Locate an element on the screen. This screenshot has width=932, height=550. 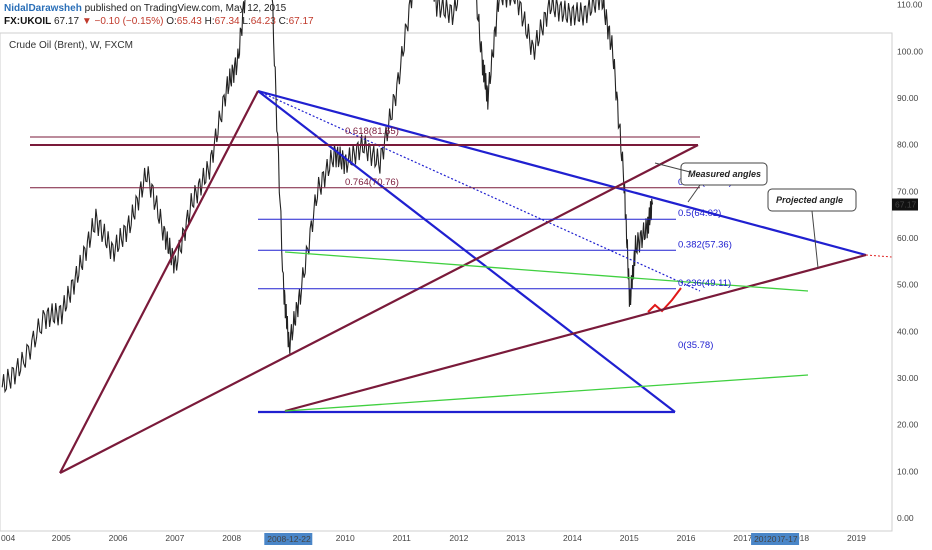
last-price: 67.17 is located at coordinates (67, 21).